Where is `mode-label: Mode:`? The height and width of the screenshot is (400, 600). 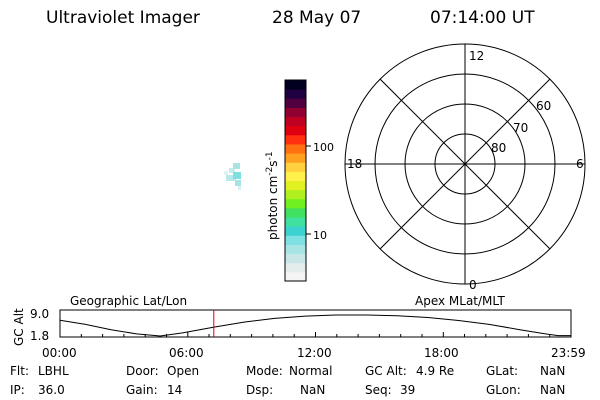 mode-label: Mode: is located at coordinates (264, 371).